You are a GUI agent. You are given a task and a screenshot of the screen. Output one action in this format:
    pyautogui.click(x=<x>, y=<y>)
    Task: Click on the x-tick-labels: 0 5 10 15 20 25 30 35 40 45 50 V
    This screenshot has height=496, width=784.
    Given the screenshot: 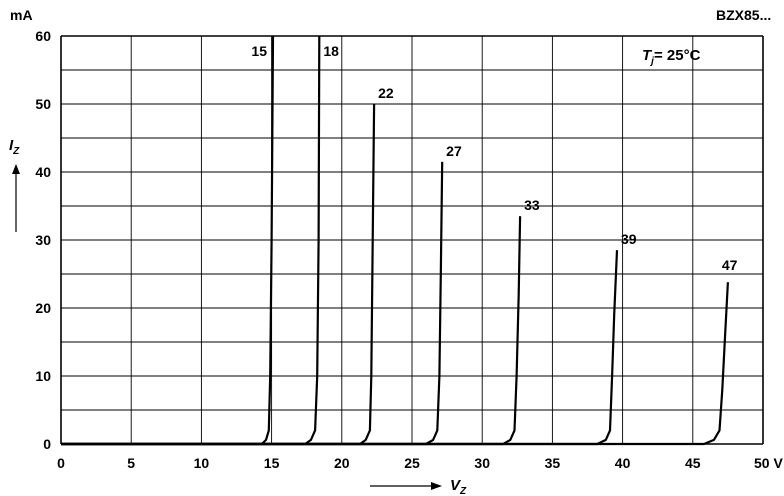 What is the action you would take?
    pyautogui.click(x=420, y=463)
    